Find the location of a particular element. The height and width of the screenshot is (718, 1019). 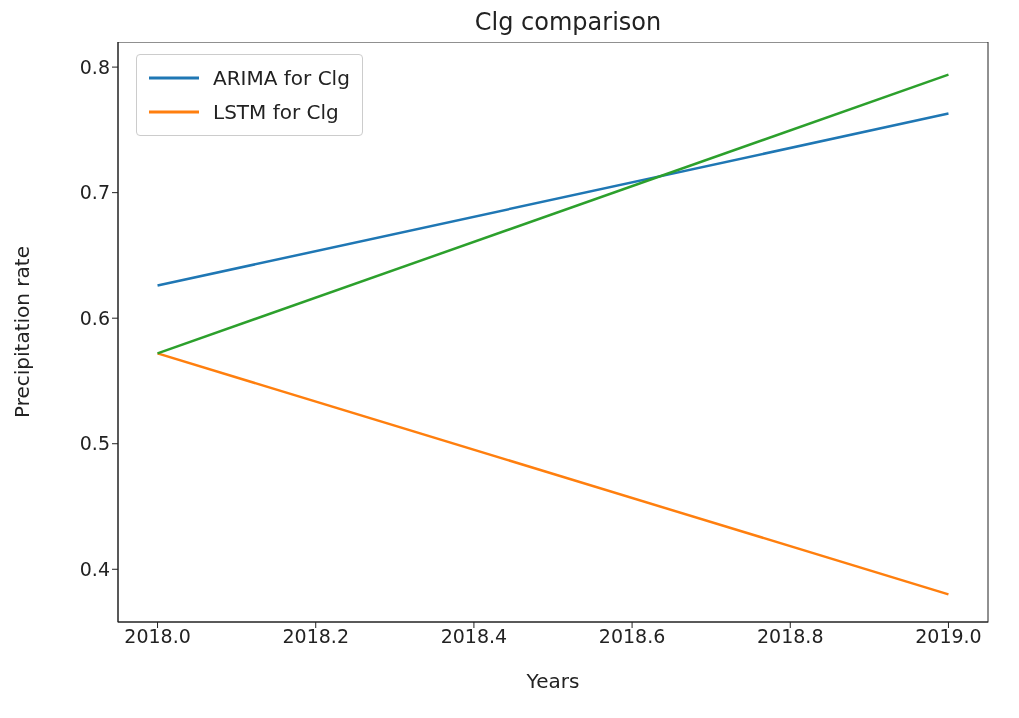

x-axis-title: Years is located at coordinates (552, 681).